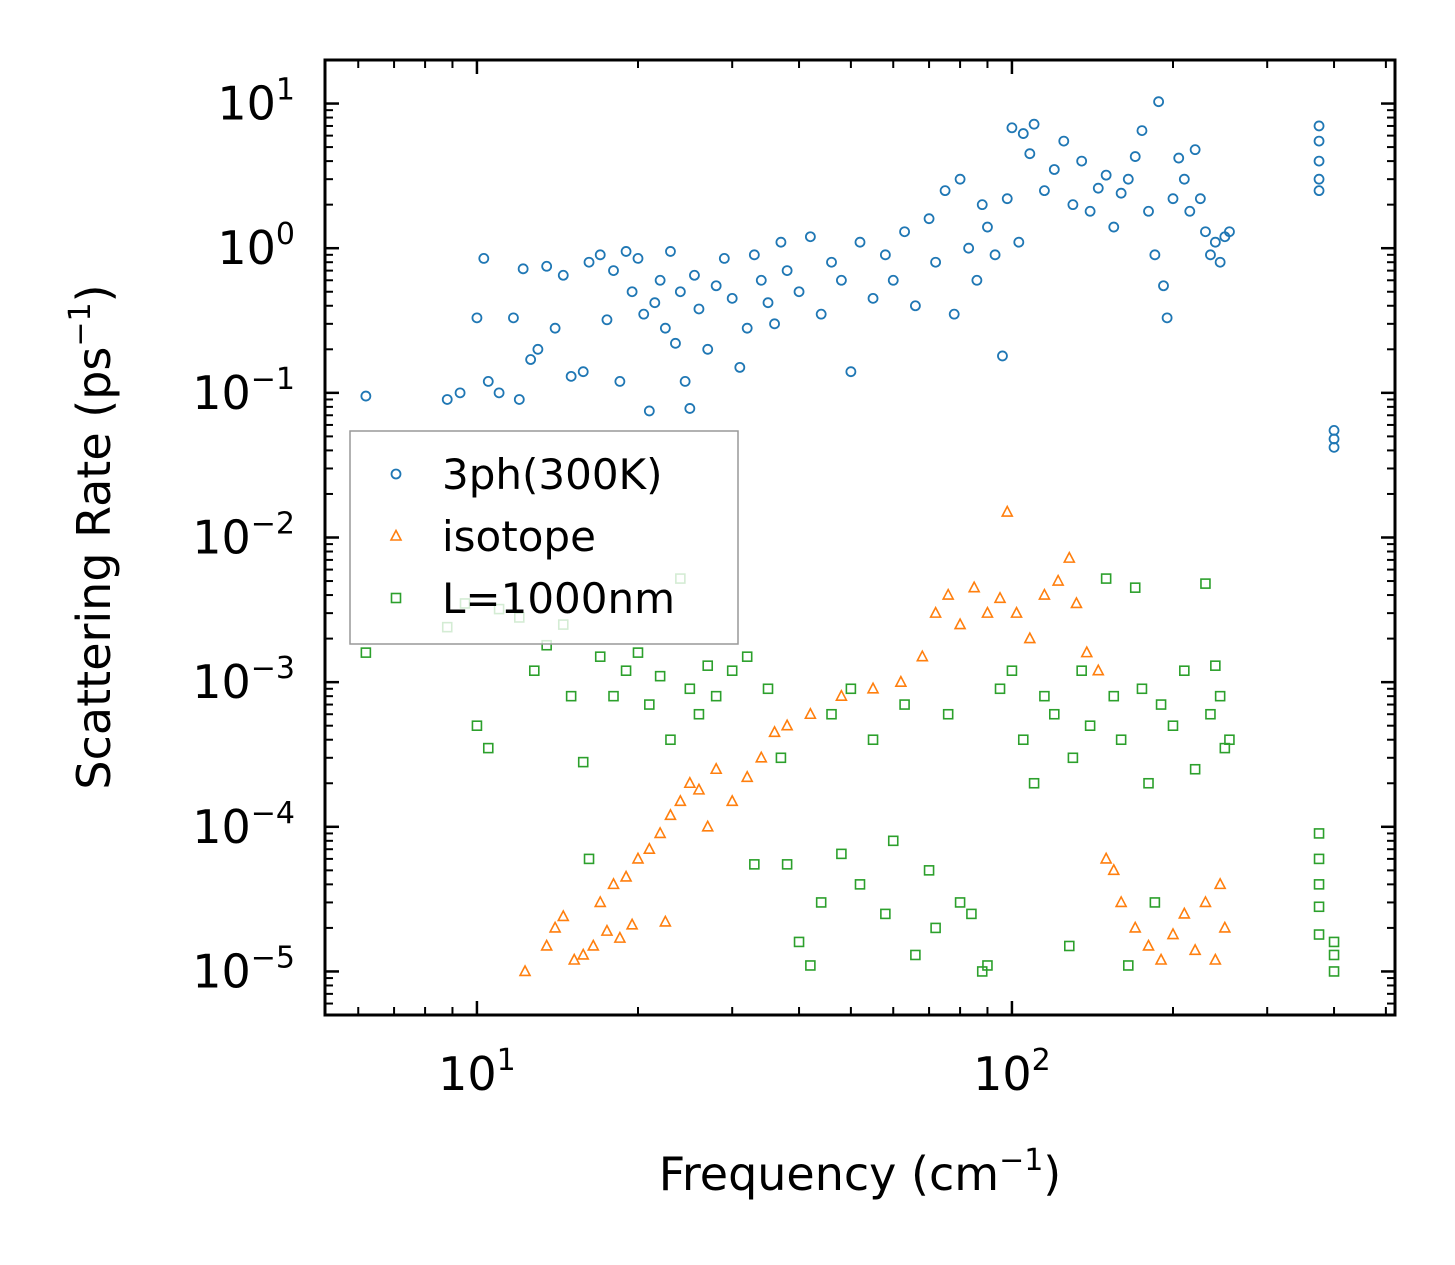  What do you see at coordinates (396, 534) in the screenshot?
I see `legend-marker` at bounding box center [396, 534].